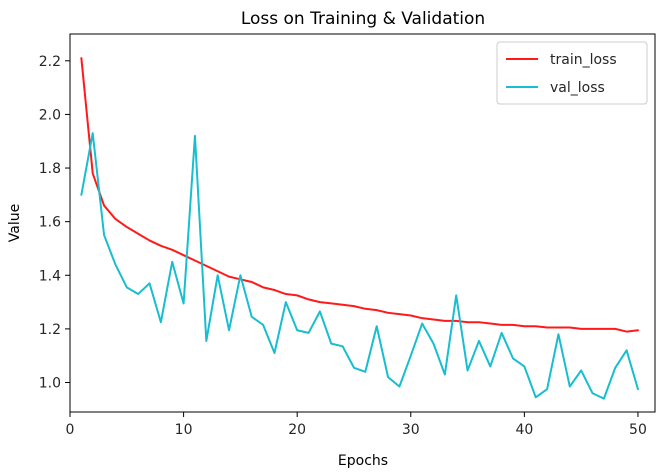  I want to click on y-tick-label: 1.8, so click(50, 169).